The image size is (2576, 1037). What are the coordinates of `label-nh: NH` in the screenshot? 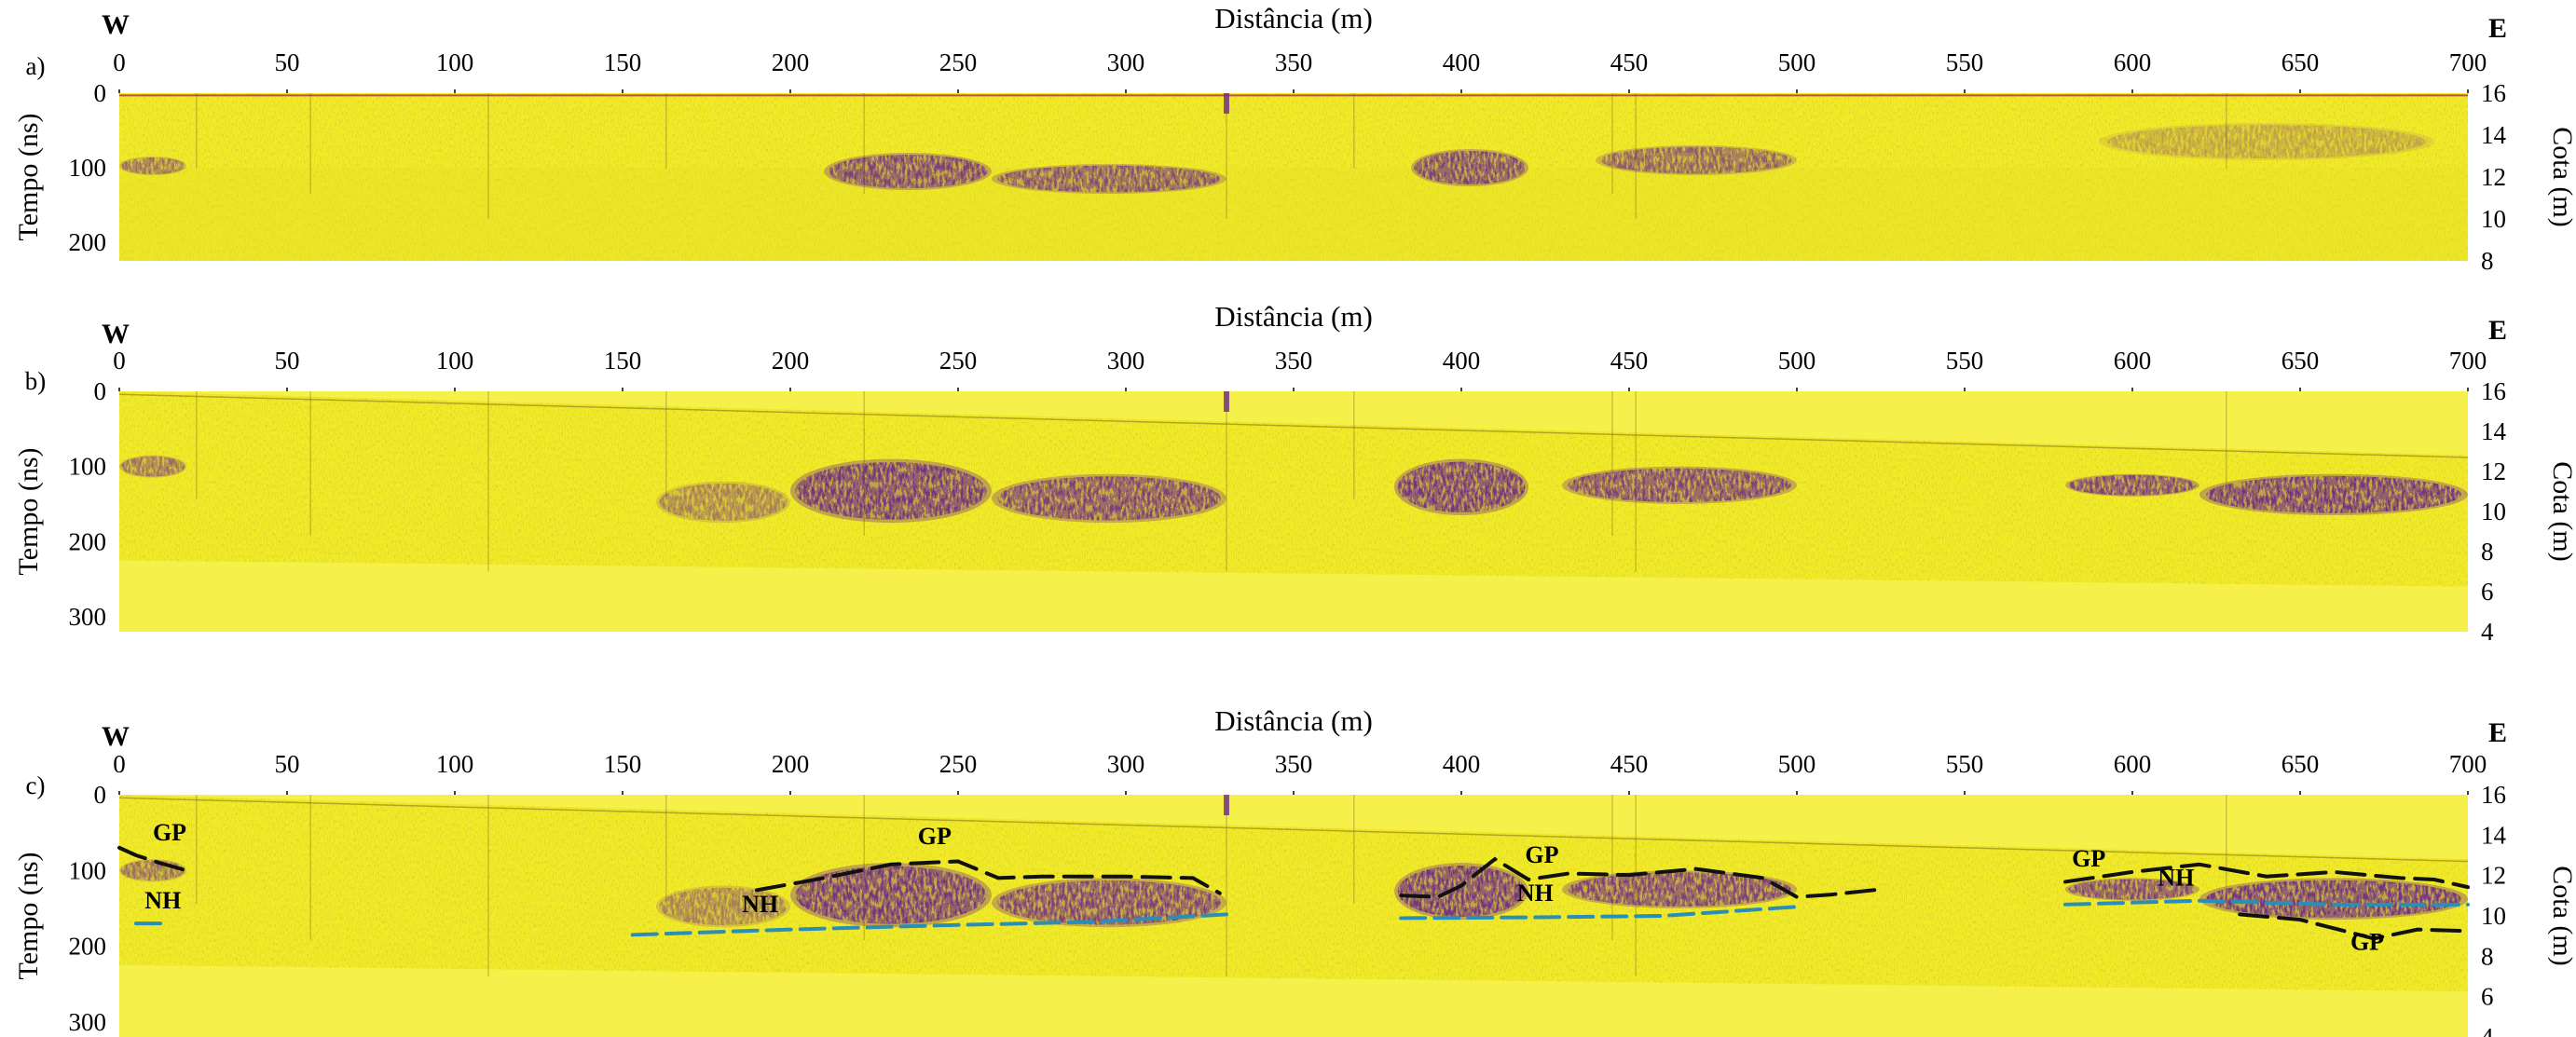 It's located at (760, 904).